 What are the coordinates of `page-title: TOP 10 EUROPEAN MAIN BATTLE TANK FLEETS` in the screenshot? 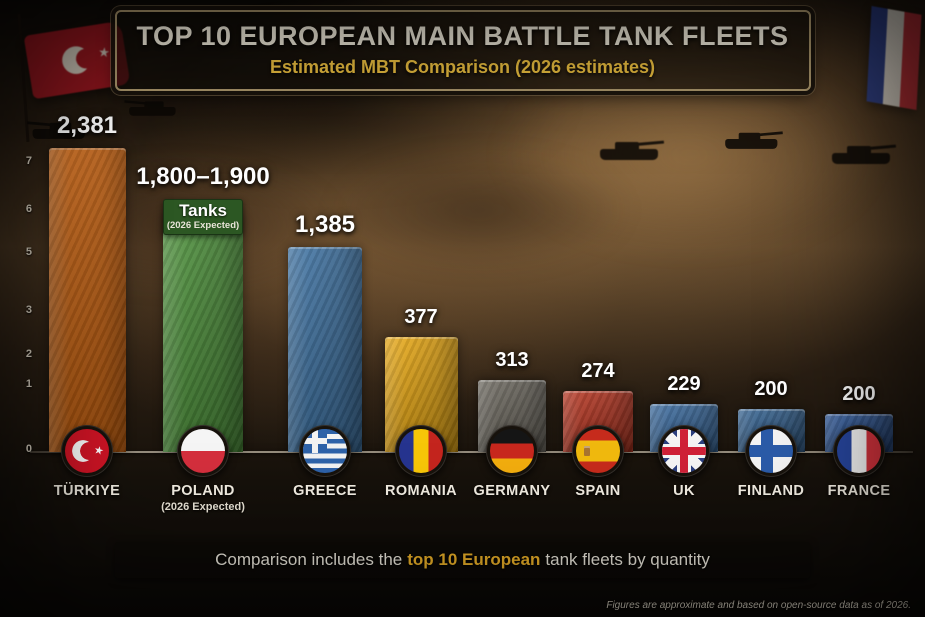 It's located at (462, 36).